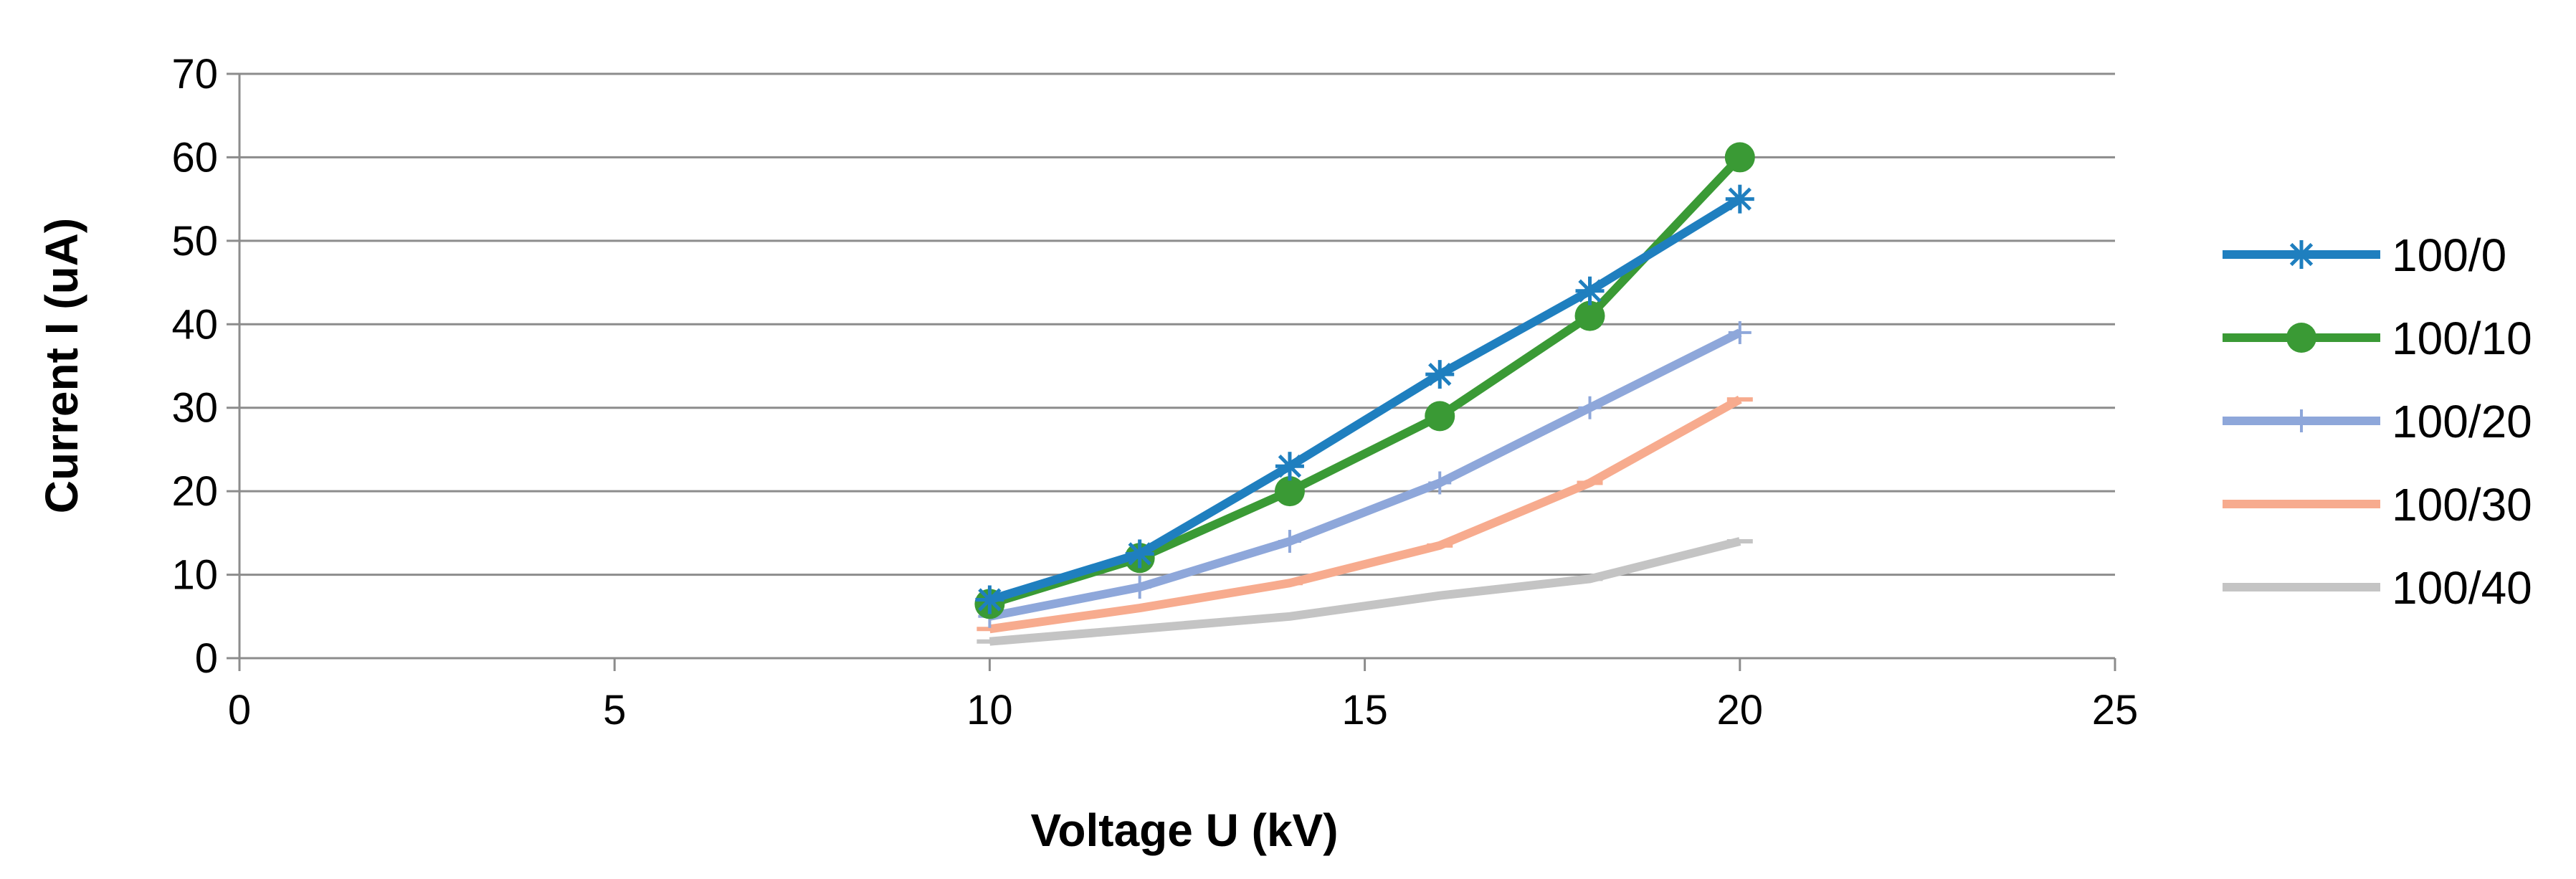 Image resolution: width=2576 pixels, height=879 pixels. Describe the element at coordinates (1740, 710) in the screenshot. I see `x-tick-label: 20` at that location.